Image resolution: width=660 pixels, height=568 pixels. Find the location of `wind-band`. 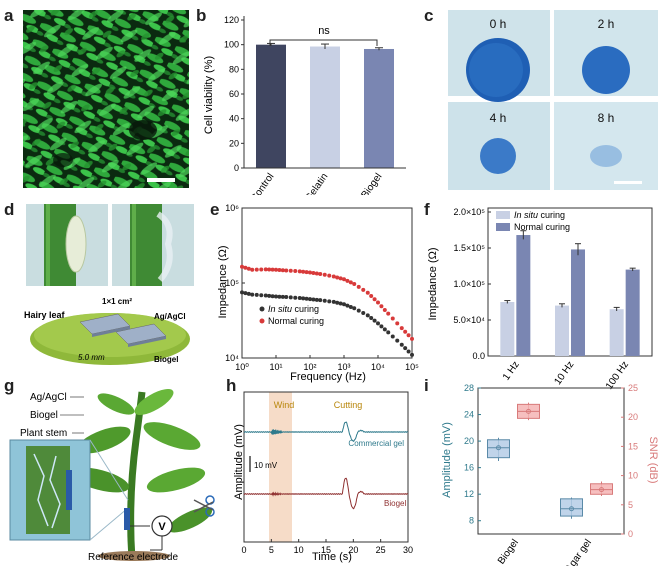

wind-band is located at coordinates (280, 467).